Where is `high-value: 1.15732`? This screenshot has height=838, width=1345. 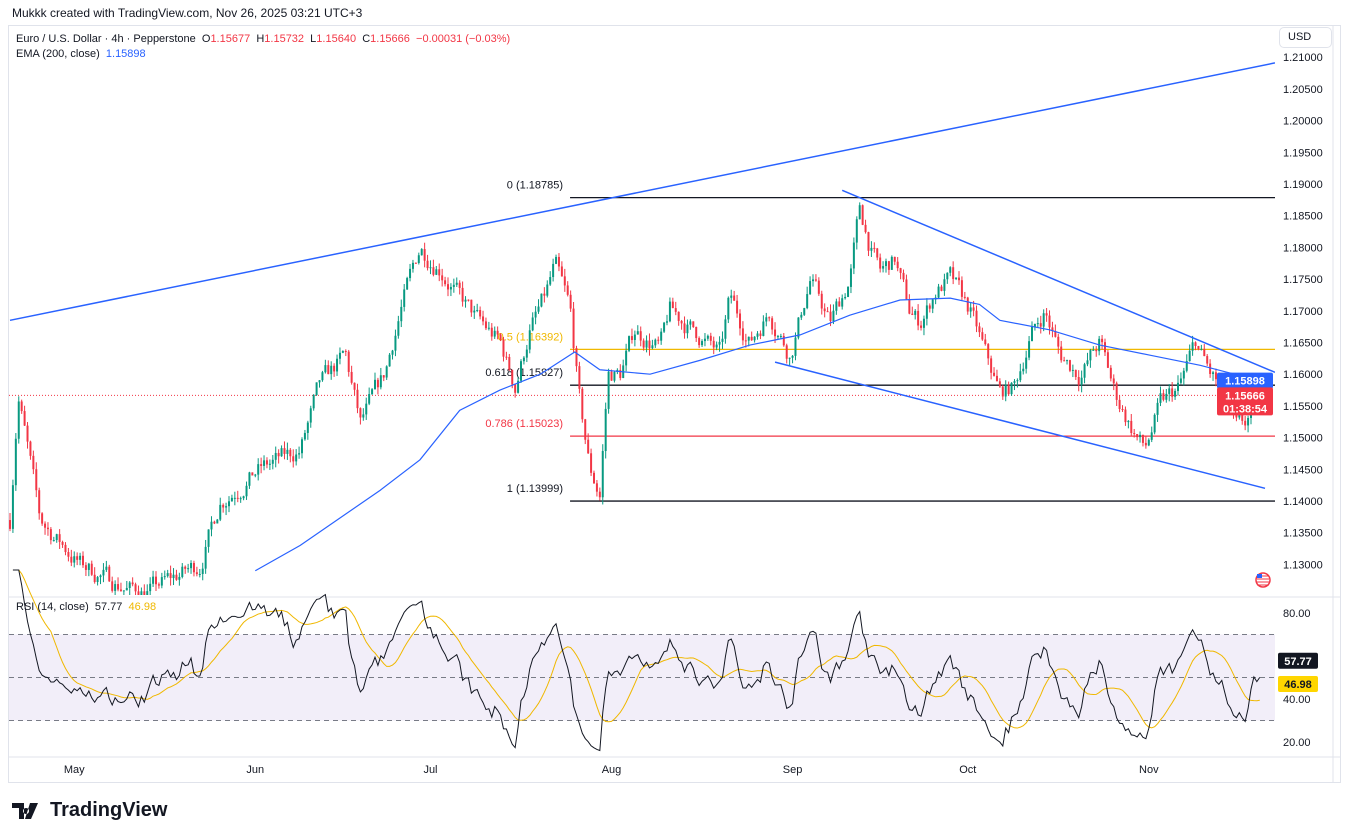
high-value: 1.15732 is located at coordinates (284, 39).